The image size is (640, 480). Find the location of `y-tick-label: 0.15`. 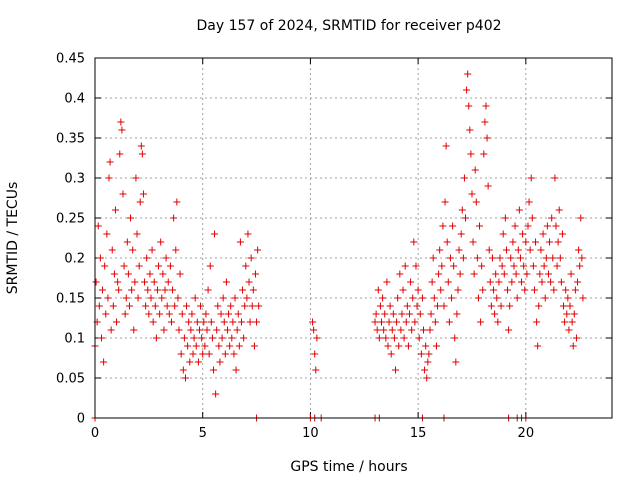

y-tick-label: 0.15 is located at coordinates (70, 299).